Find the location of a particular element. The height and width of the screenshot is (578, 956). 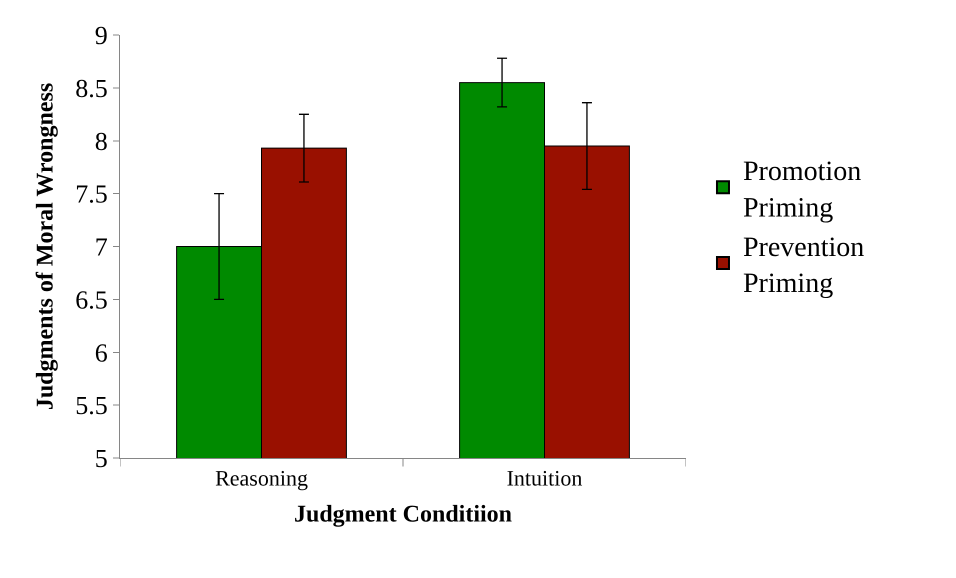

y-tick-label: 8.5 is located at coordinates (91, 88).